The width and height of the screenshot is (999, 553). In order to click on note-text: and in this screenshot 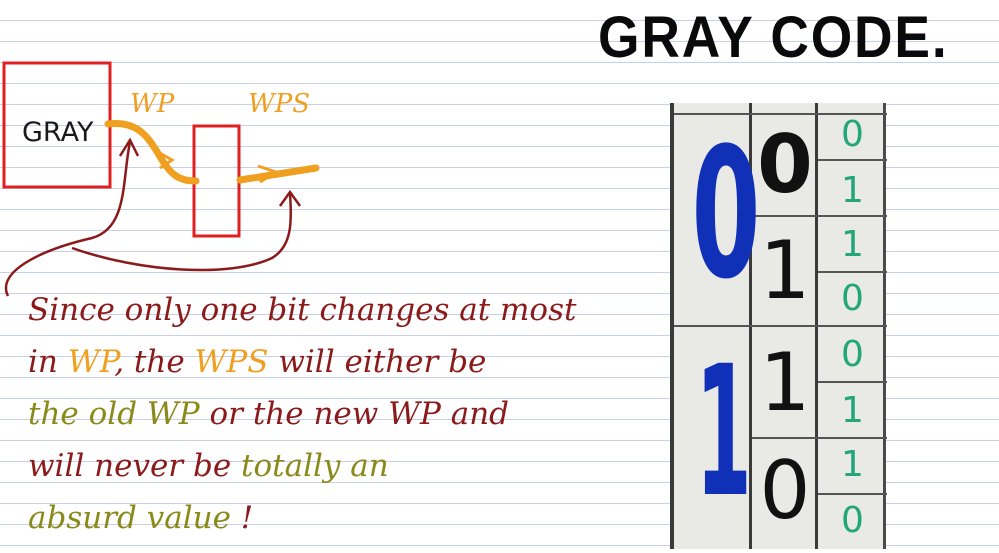, I will do `click(475, 414)`.